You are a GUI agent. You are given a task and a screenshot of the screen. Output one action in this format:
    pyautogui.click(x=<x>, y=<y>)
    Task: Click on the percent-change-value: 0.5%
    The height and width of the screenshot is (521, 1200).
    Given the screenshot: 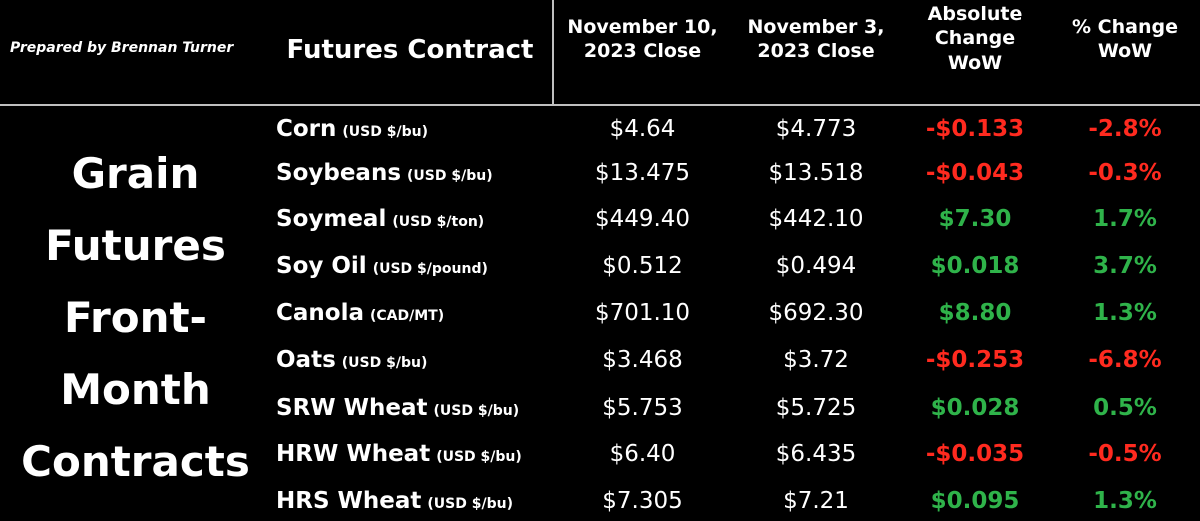 What is the action you would take?
    pyautogui.click(x=1125, y=408)
    